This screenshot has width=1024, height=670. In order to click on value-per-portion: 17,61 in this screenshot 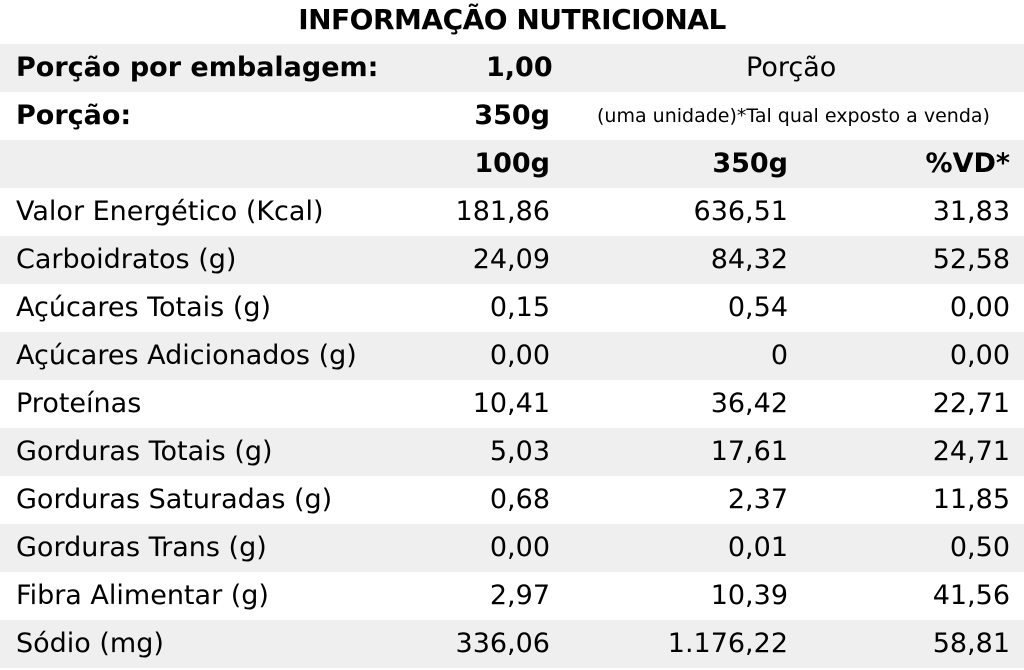, I will do `click(749, 451)`.